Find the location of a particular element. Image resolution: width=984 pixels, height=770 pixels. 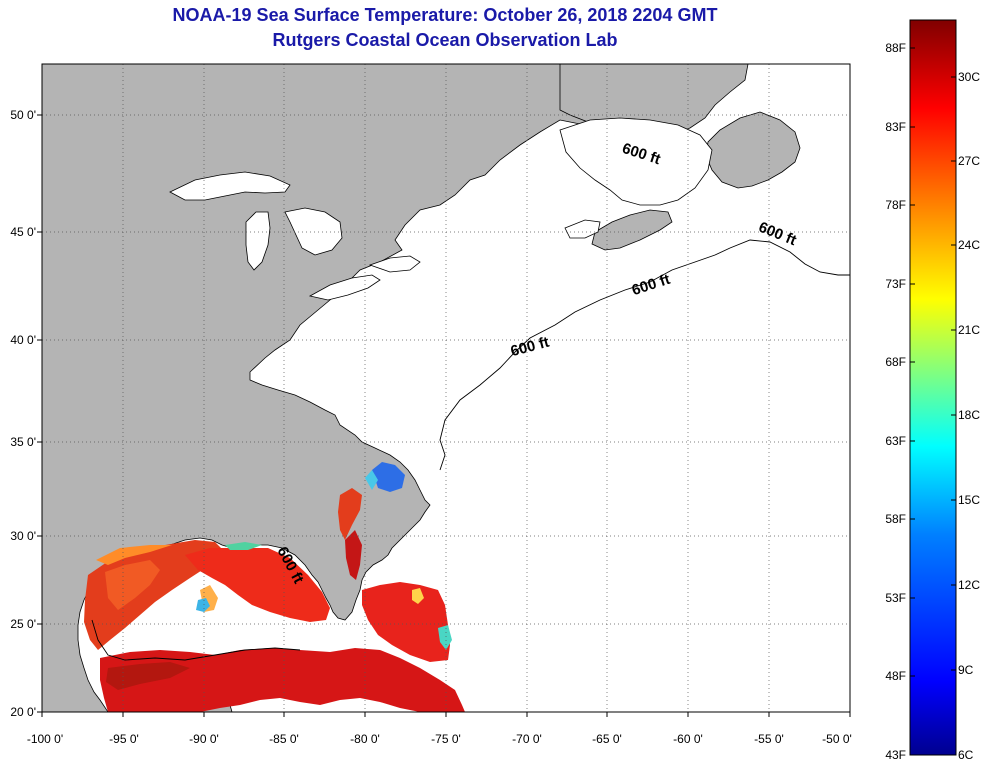

lon-tick-label: -70 0' is located at coordinates (527, 739).